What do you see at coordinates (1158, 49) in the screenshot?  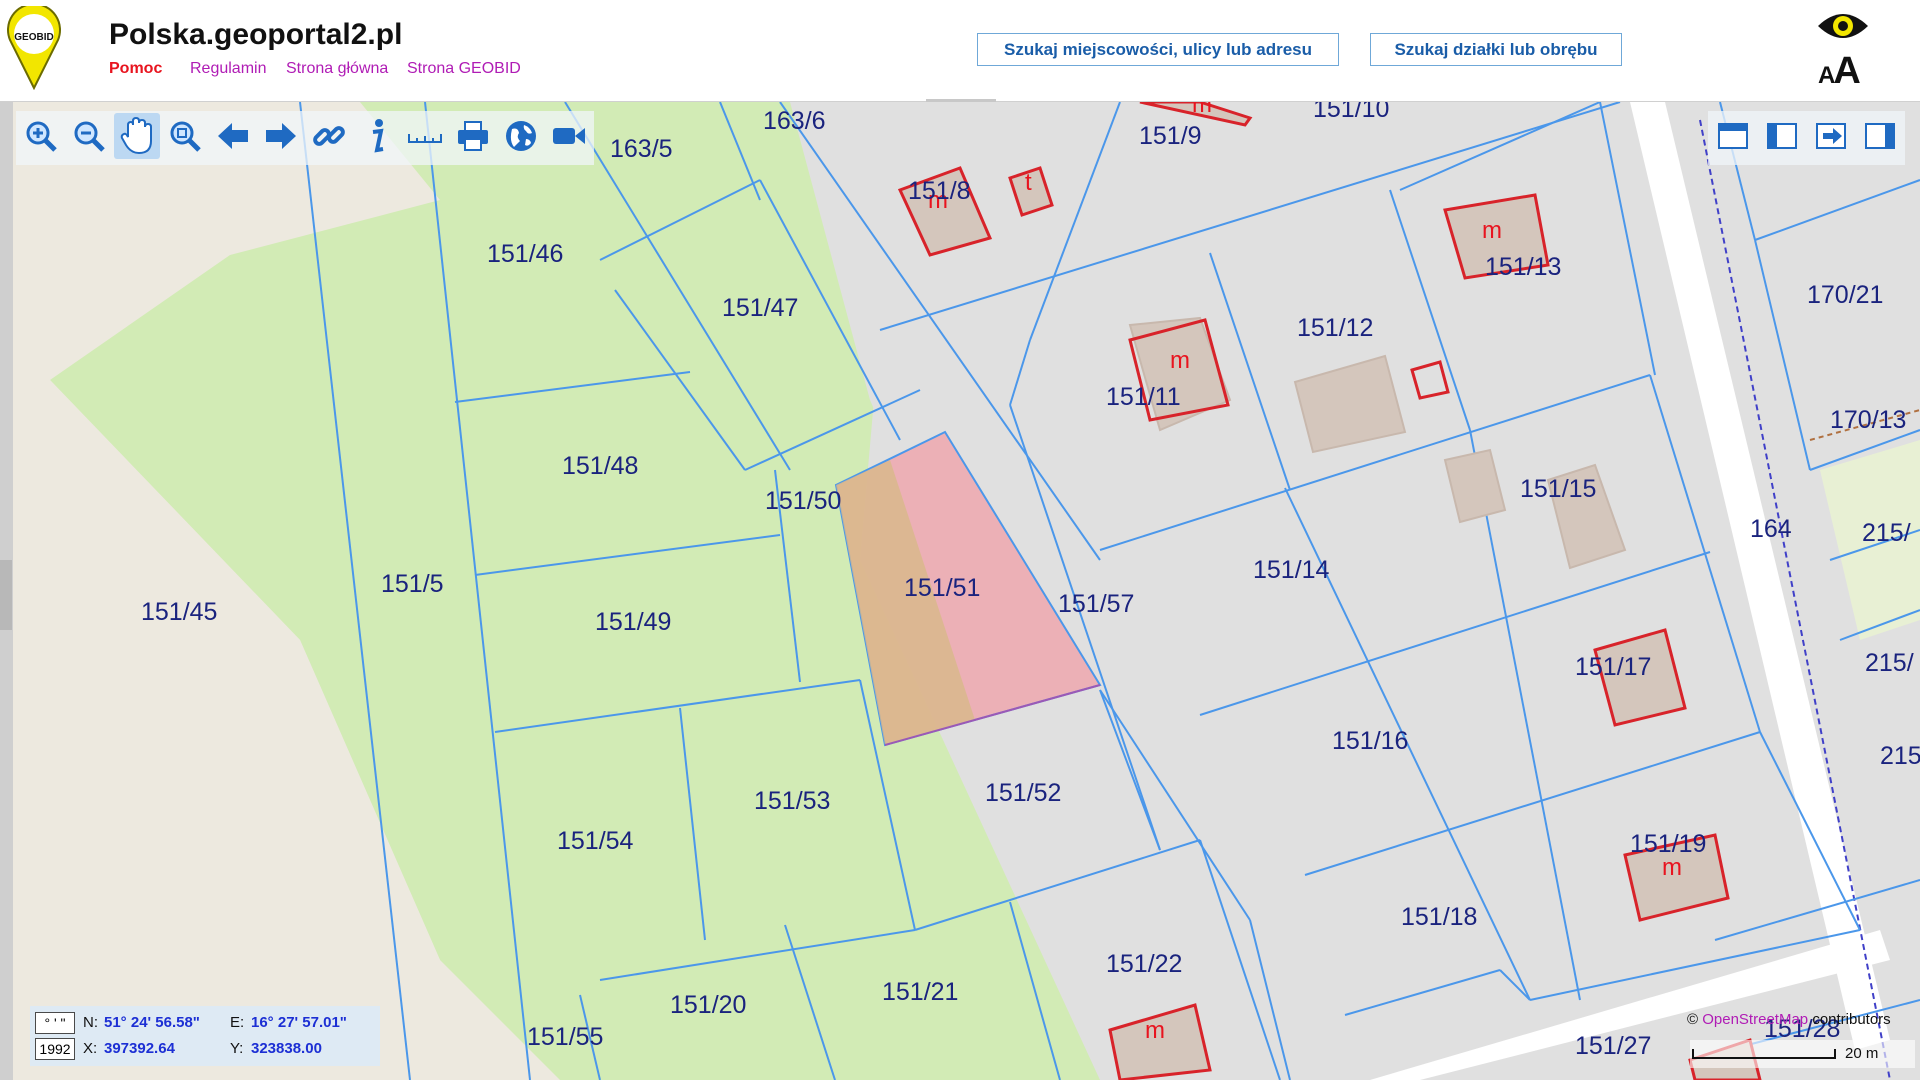 I see `search-address-button: Szukaj miejscowości, ulicy lub adresu` at bounding box center [1158, 49].